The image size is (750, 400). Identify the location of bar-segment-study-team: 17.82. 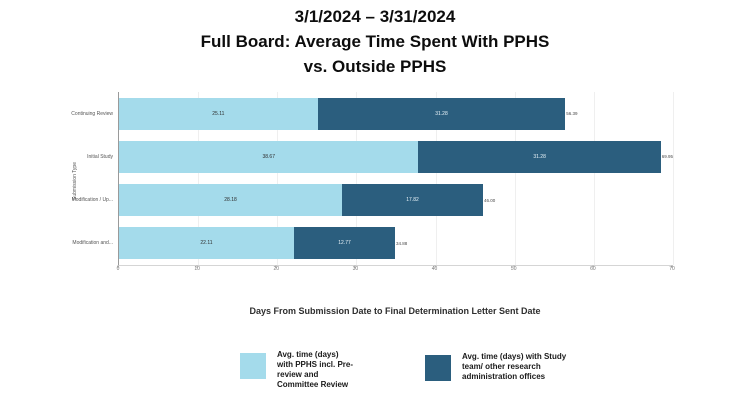
(413, 200).